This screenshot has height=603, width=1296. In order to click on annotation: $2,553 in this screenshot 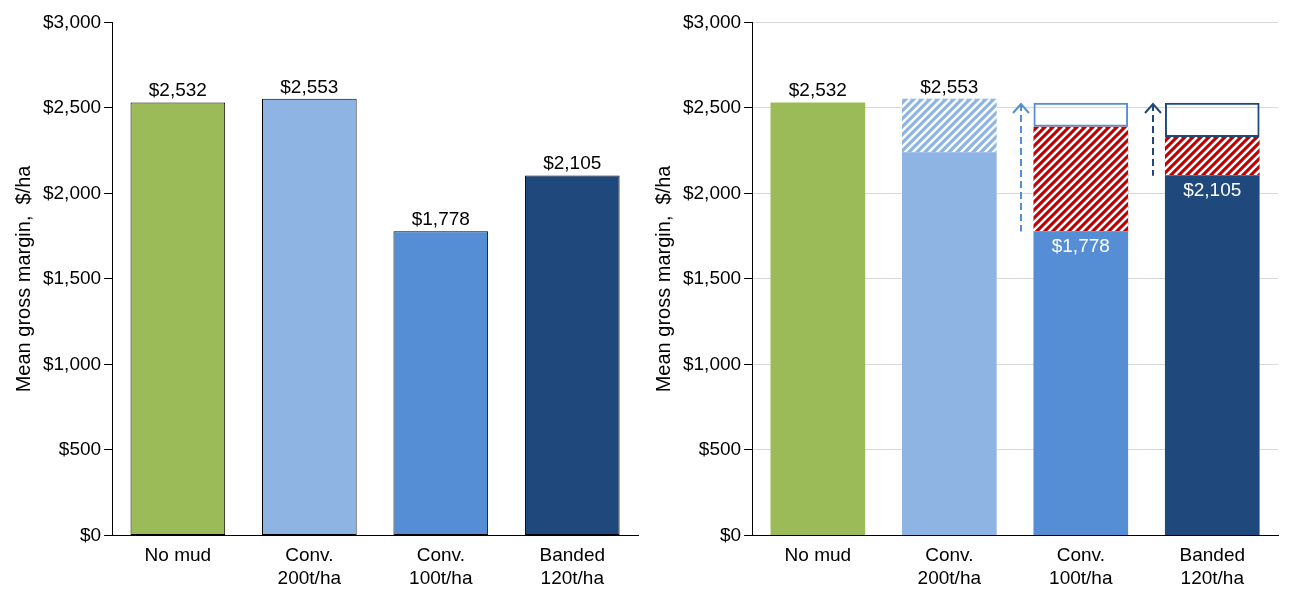, I will do `click(949, 86)`.